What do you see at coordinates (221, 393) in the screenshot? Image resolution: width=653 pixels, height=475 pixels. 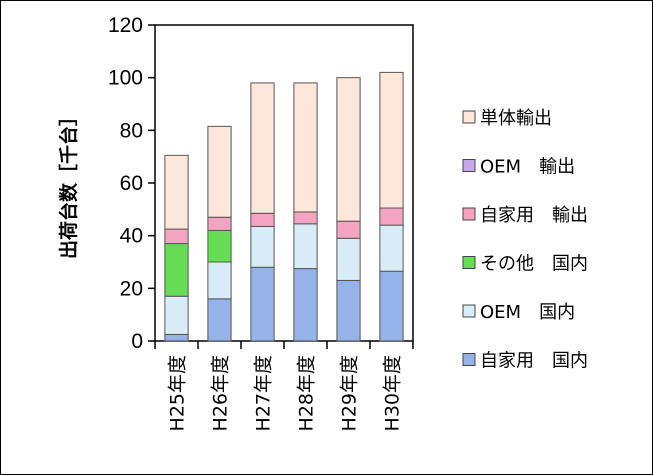 I see `x-tick-label: H26年度` at bounding box center [221, 393].